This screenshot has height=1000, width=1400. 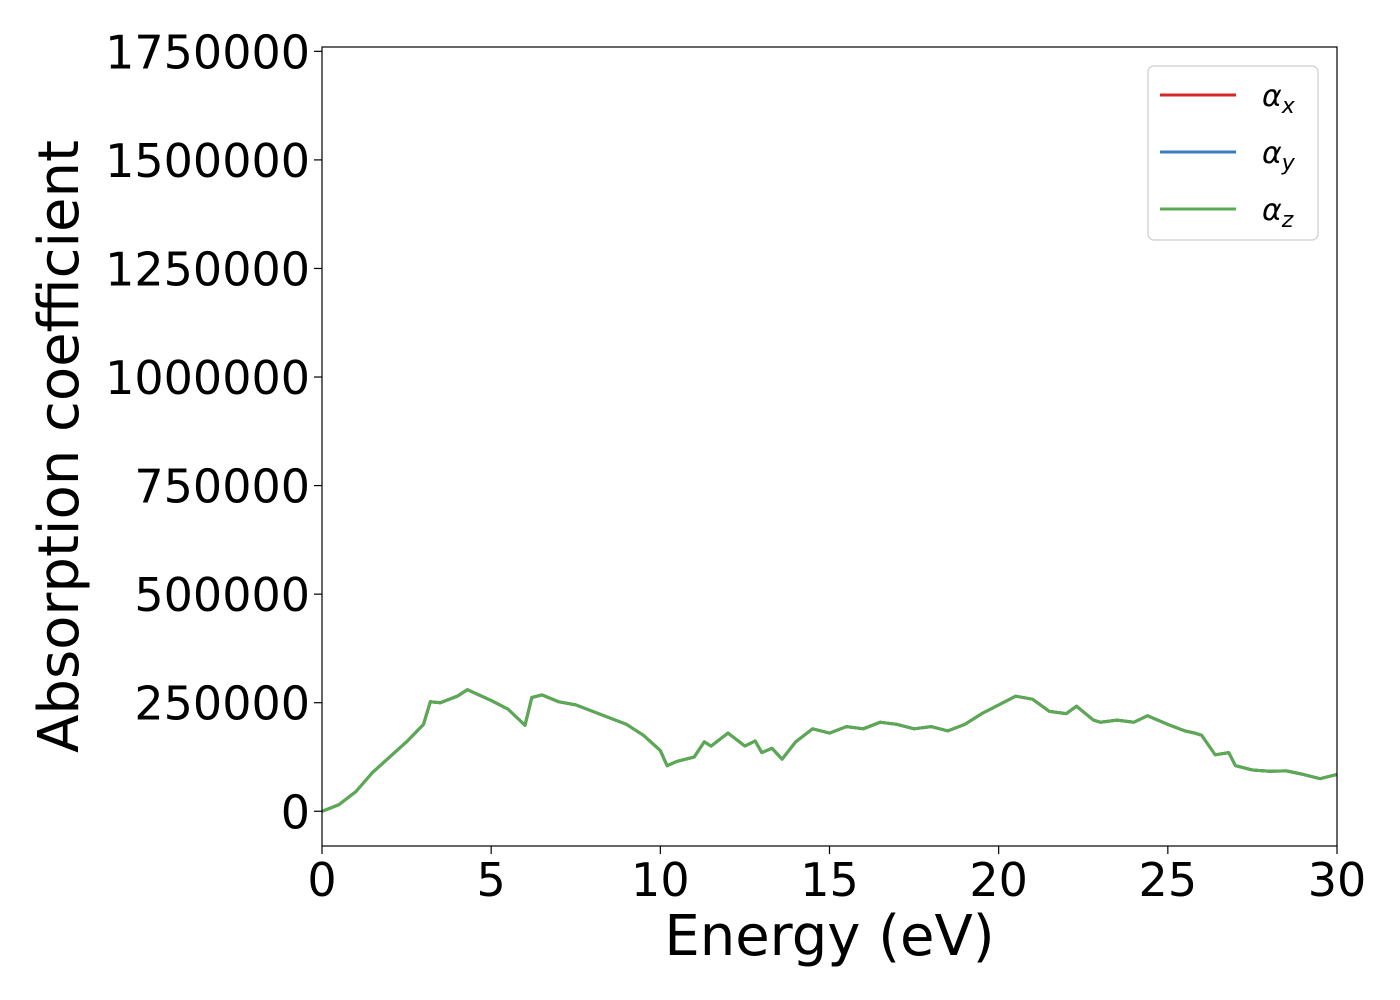 I want to click on x-axis-ticks: 0 5 10 15 20 25 30, so click(x=836, y=876).